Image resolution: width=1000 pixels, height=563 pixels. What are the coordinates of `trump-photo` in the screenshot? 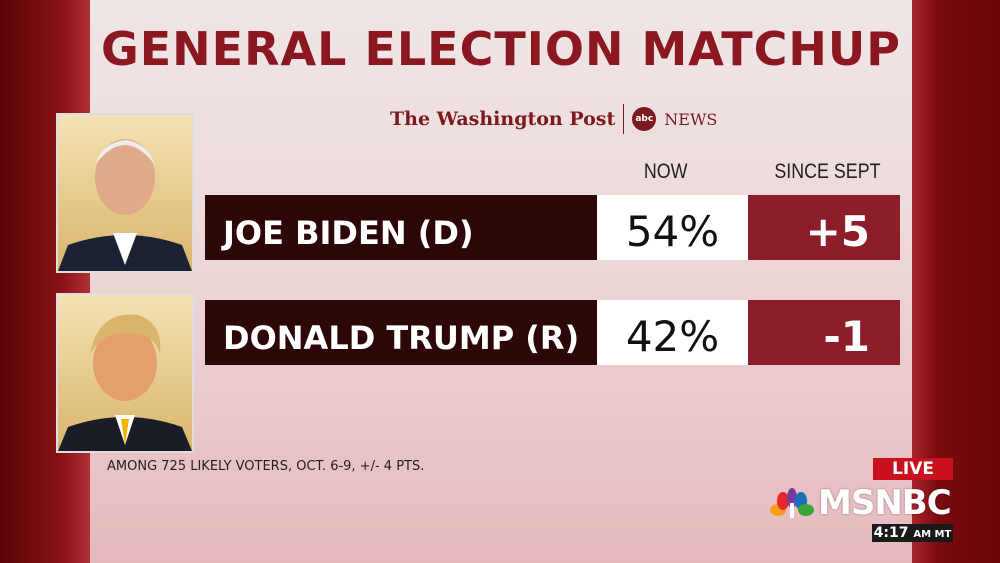 It's located at (125, 373).